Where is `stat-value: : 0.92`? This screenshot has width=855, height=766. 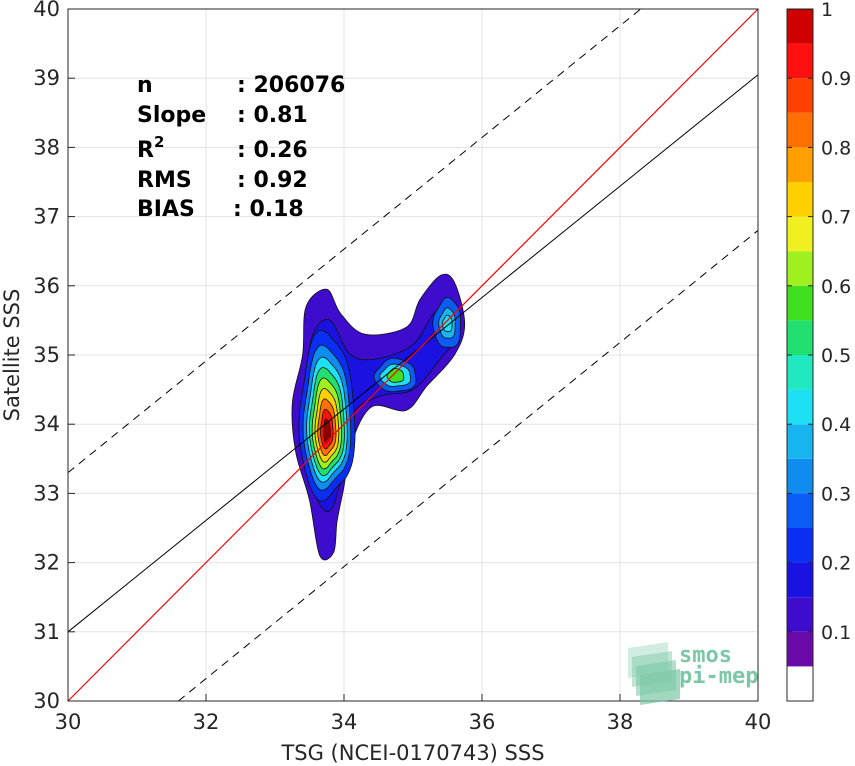
stat-value: : 0.92 is located at coordinates (272, 180).